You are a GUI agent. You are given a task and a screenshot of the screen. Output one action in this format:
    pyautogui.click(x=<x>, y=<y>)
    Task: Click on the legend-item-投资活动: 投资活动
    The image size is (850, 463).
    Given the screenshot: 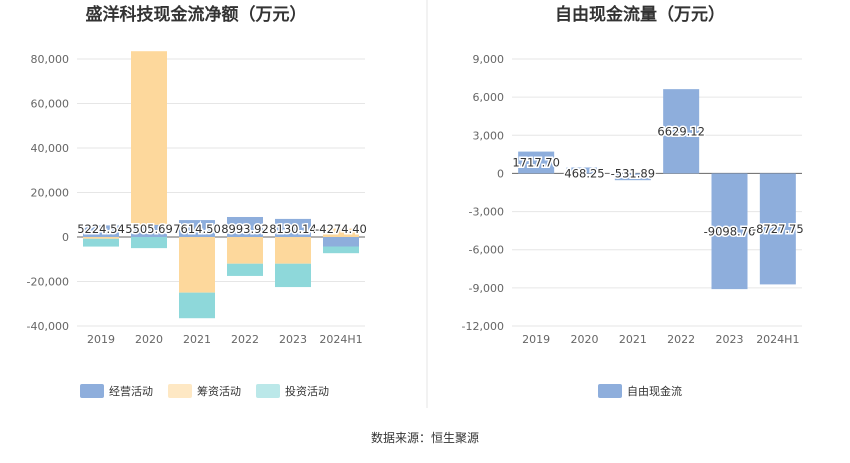 What is the action you would take?
    pyautogui.click(x=292, y=391)
    